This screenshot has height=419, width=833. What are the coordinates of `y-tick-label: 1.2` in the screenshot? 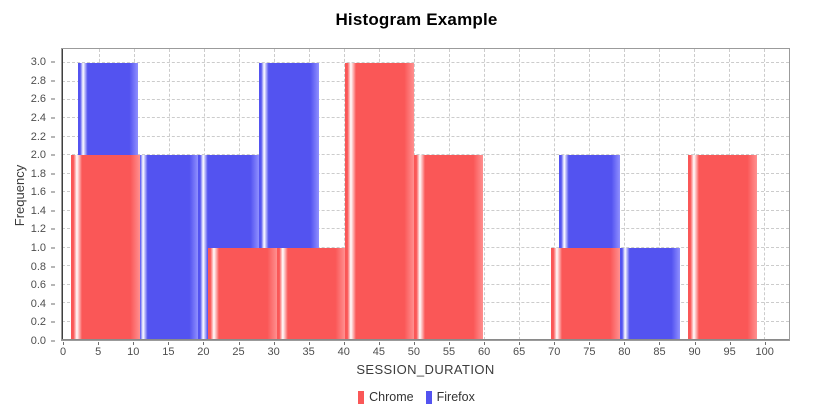 It's located at (38, 229).